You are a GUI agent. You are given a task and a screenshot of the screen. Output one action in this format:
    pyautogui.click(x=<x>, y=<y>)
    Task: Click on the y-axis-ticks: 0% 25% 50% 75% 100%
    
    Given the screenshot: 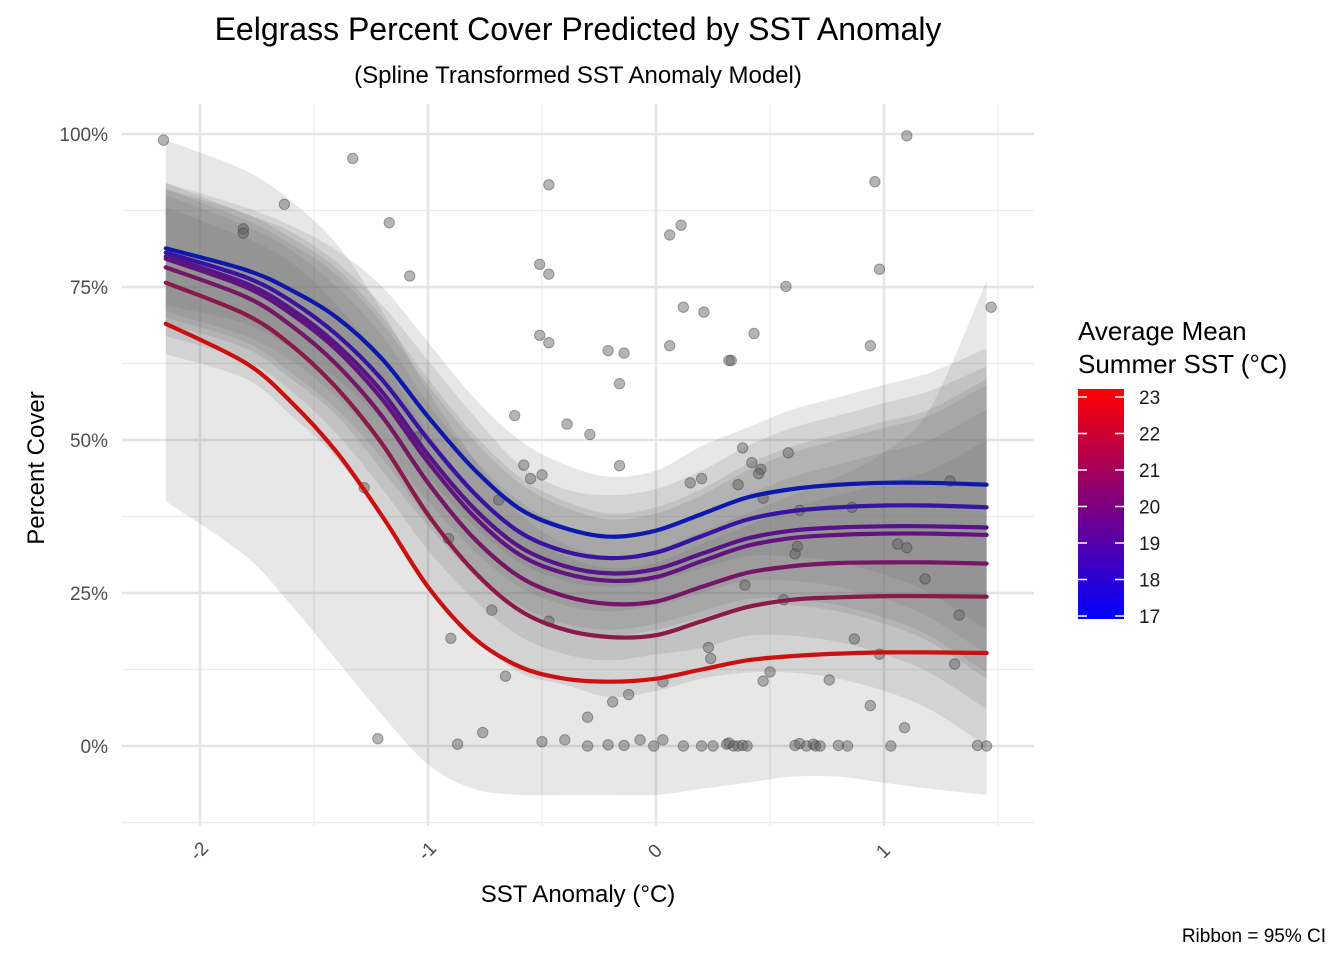 What is the action you would take?
    pyautogui.click(x=83, y=441)
    